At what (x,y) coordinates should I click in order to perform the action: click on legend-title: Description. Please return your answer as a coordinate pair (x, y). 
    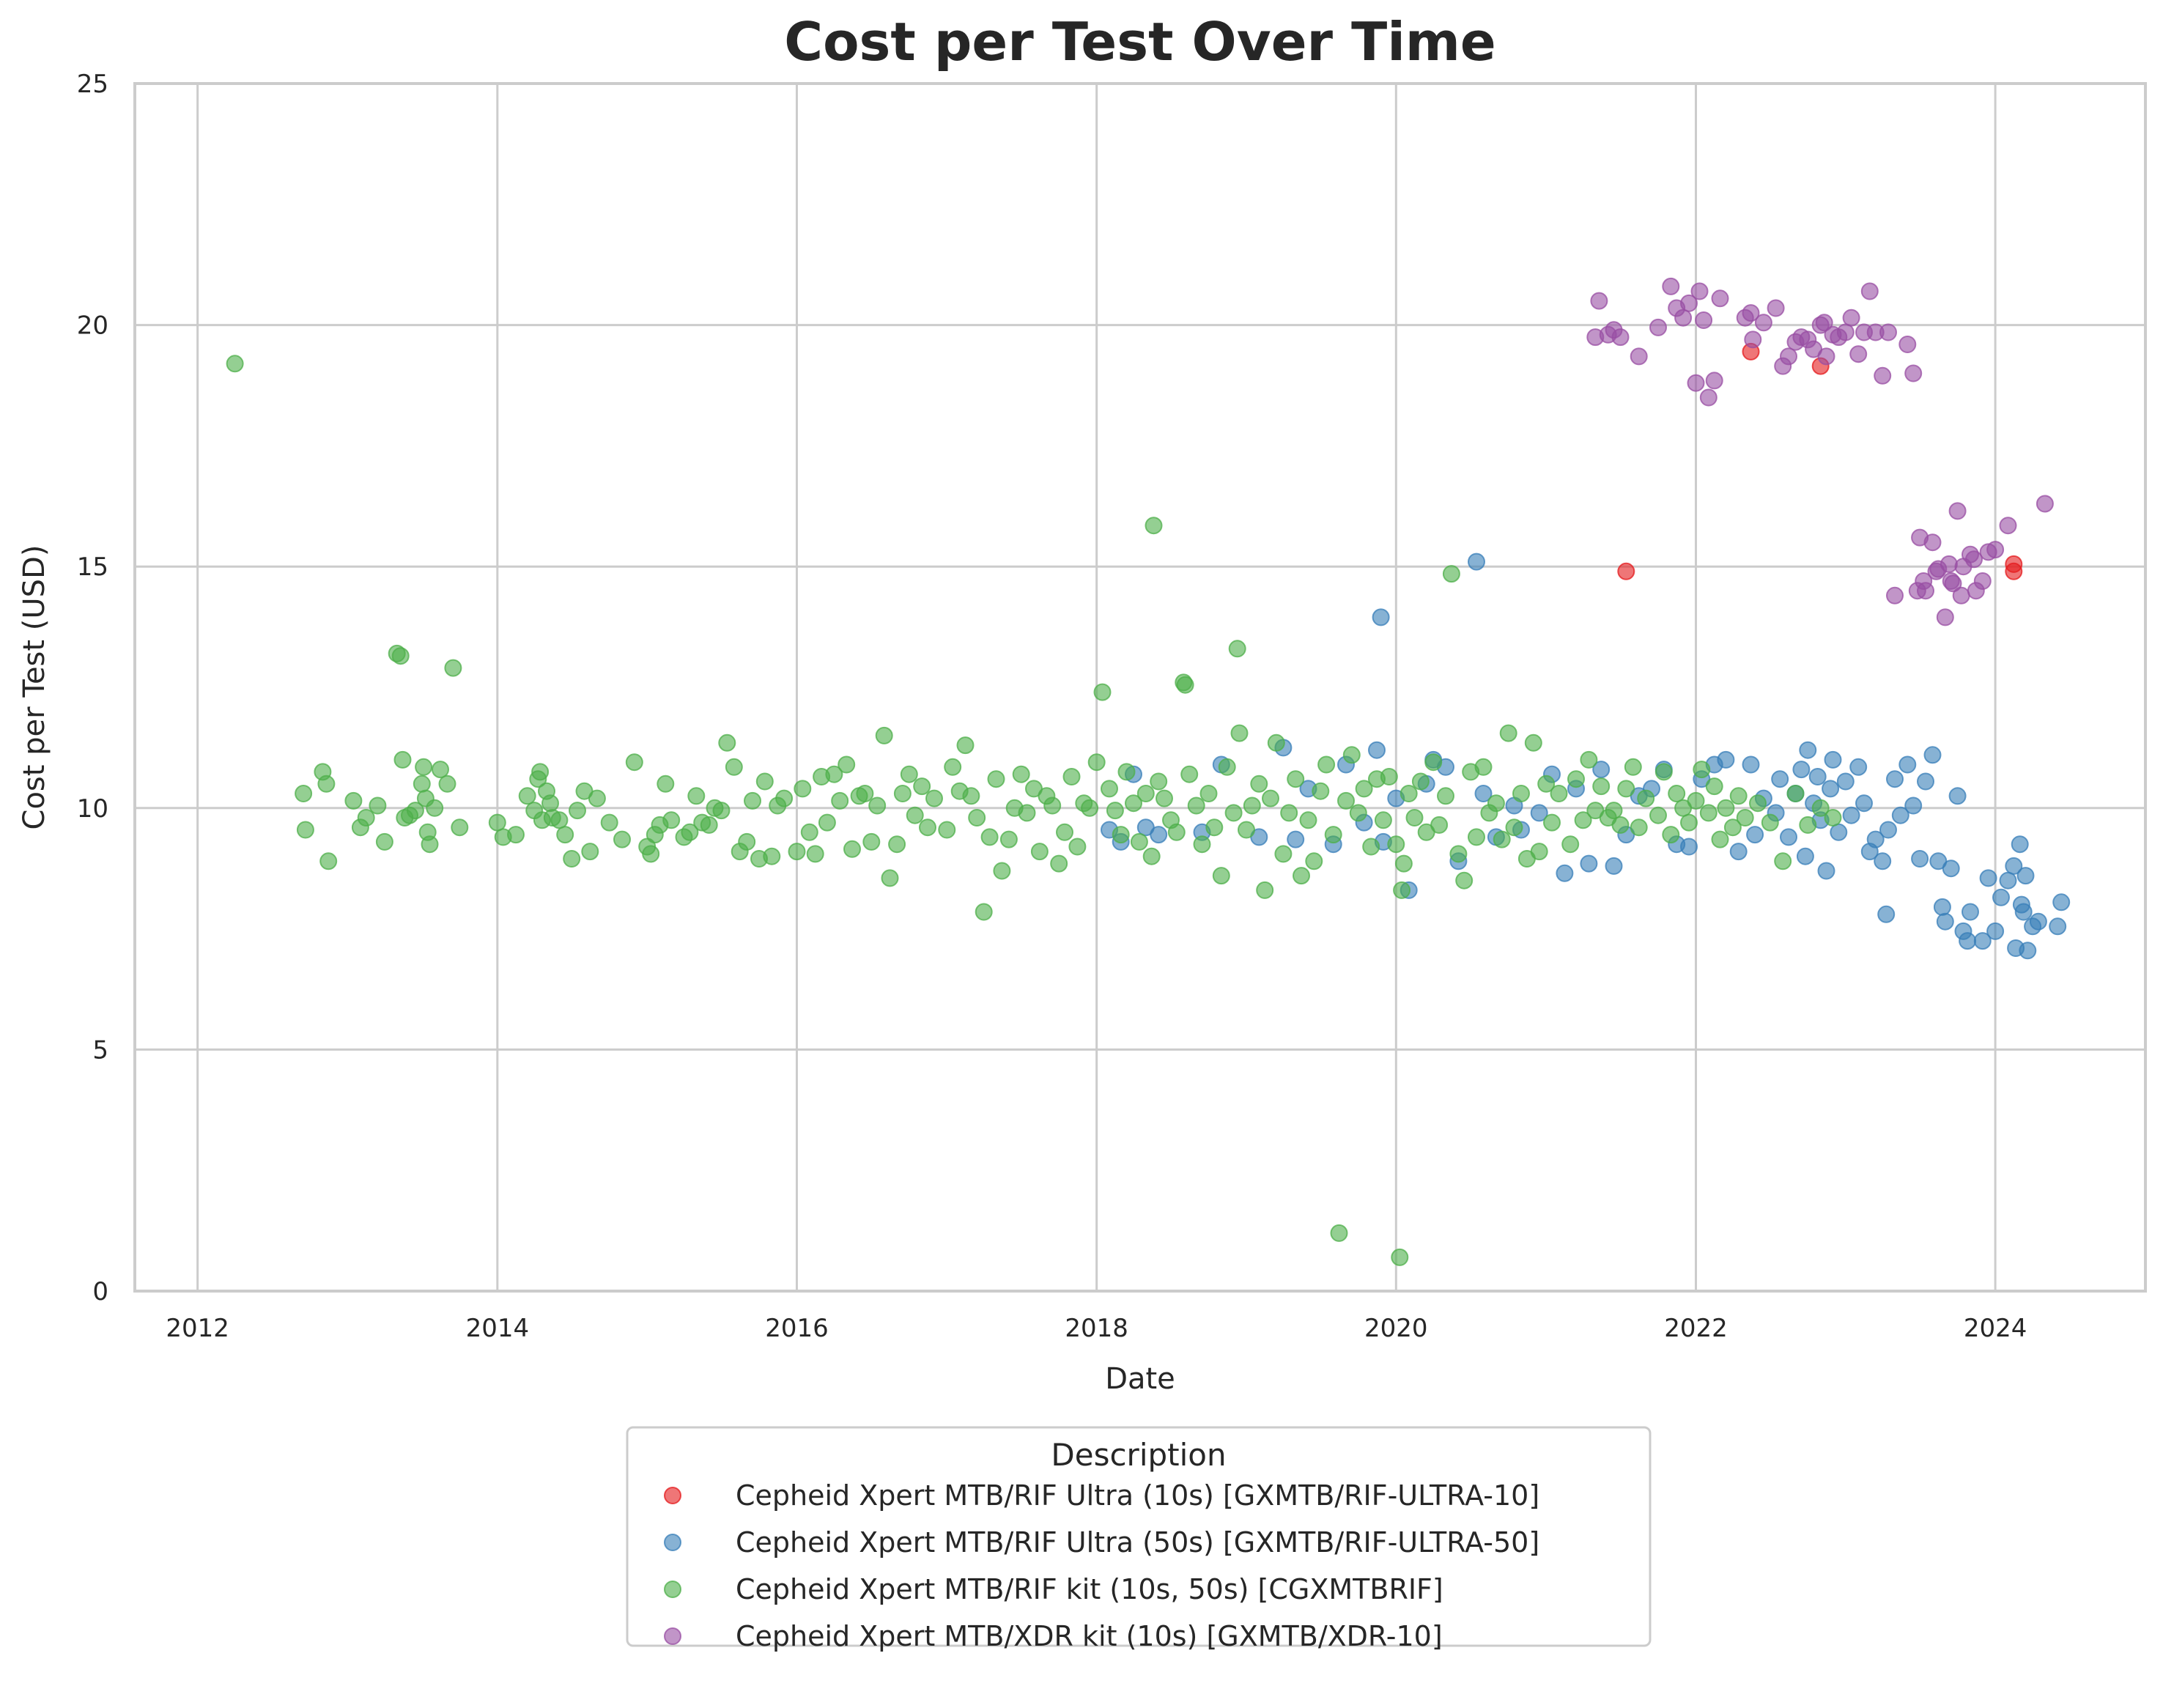
    Looking at the image, I should click on (1138, 1455).